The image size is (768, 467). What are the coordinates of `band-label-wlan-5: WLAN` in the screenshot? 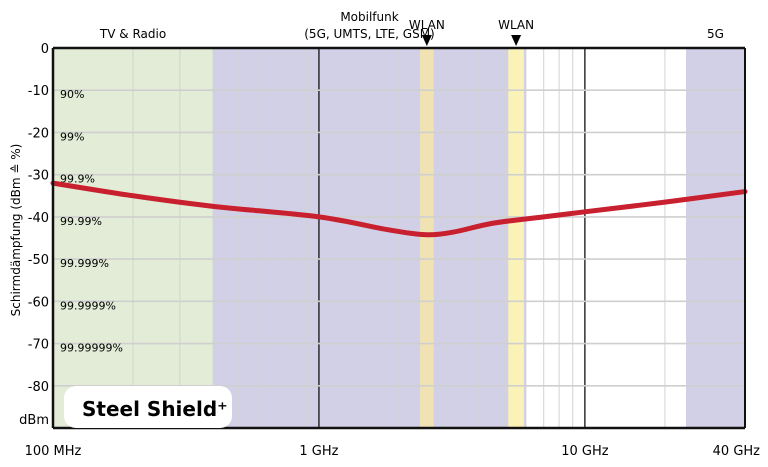 It's located at (516, 25).